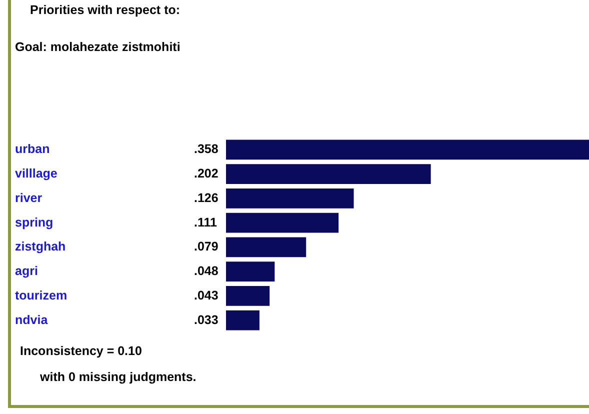 The height and width of the screenshot is (414, 589). Describe the element at coordinates (206, 247) in the screenshot. I see `data-label: .079` at that location.